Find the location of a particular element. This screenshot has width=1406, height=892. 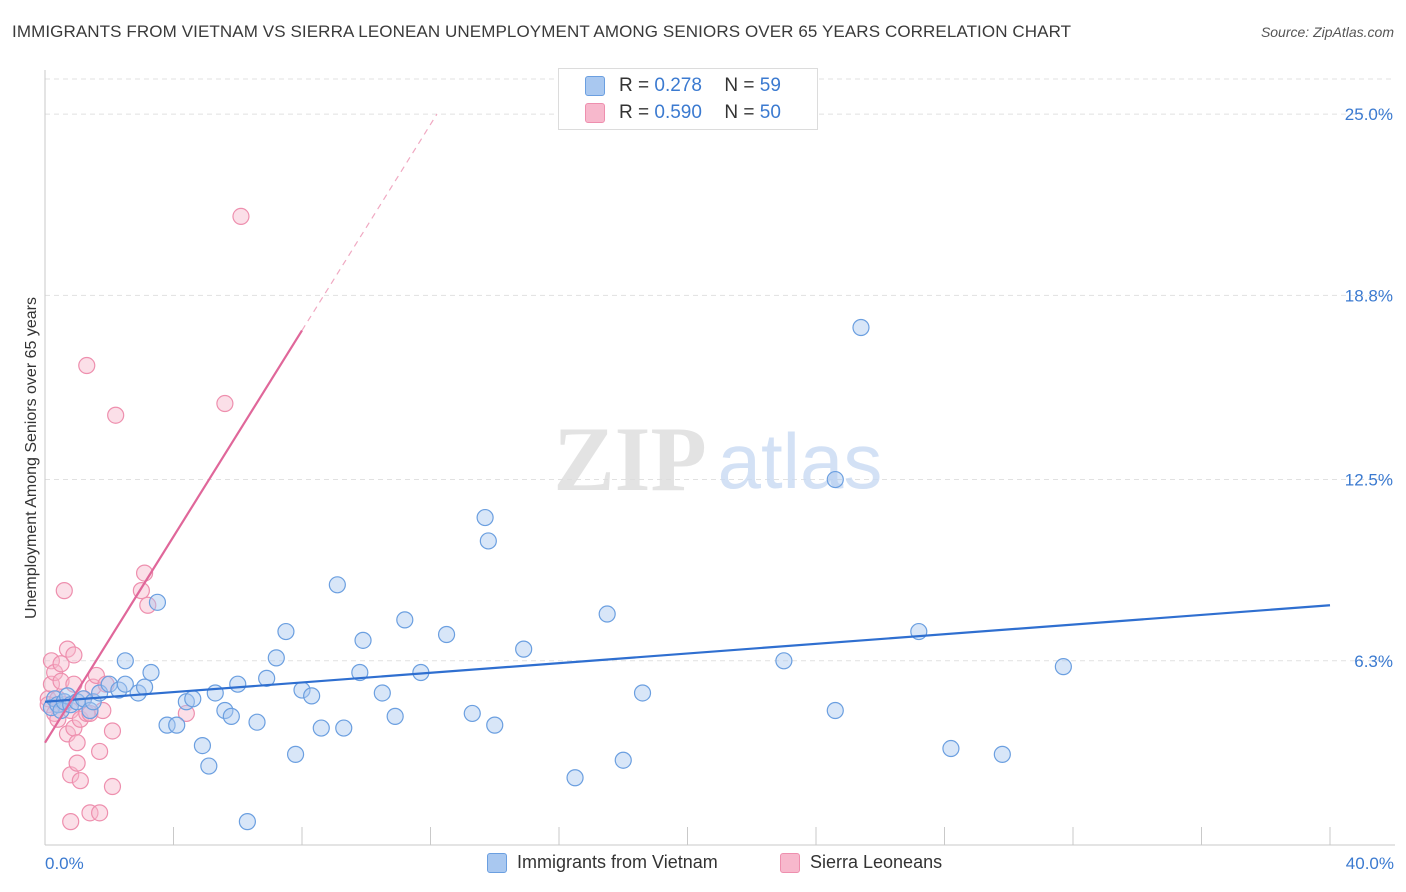

legend-row-vietnam: R = 0.278 N = 59 is located at coordinates (683, 86).